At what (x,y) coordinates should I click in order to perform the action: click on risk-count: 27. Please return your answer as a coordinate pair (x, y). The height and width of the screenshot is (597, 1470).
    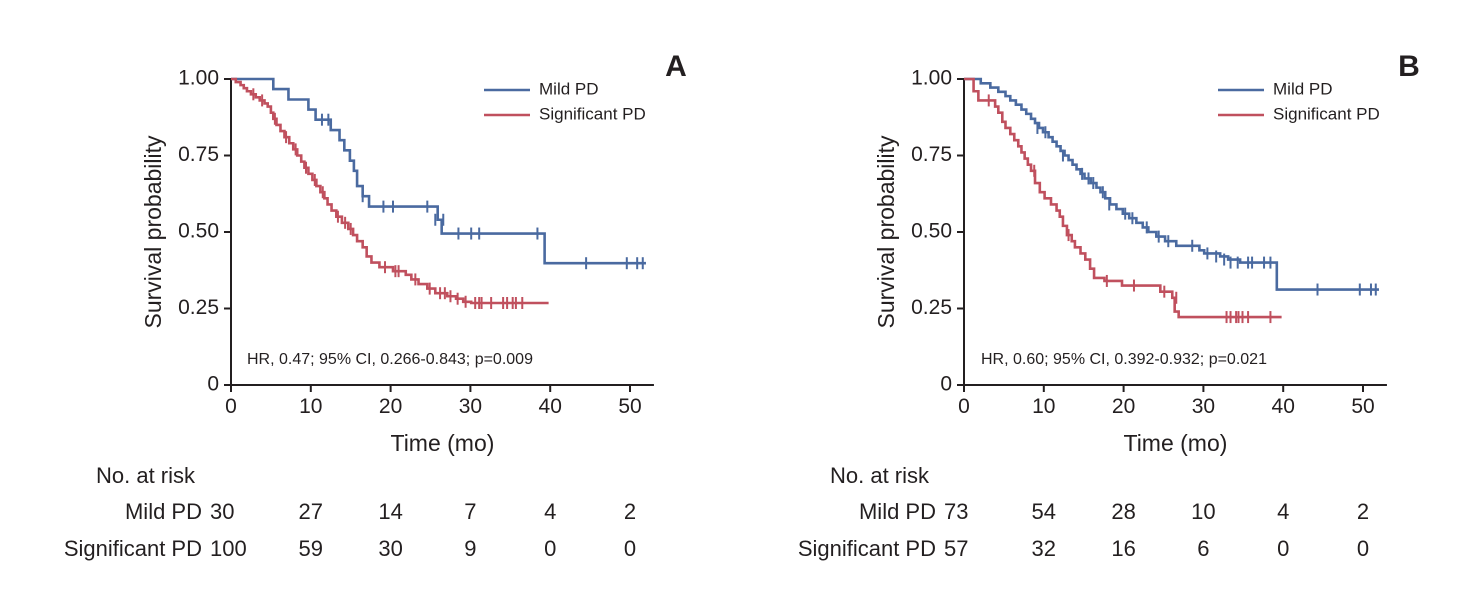
    Looking at the image, I should click on (311, 511).